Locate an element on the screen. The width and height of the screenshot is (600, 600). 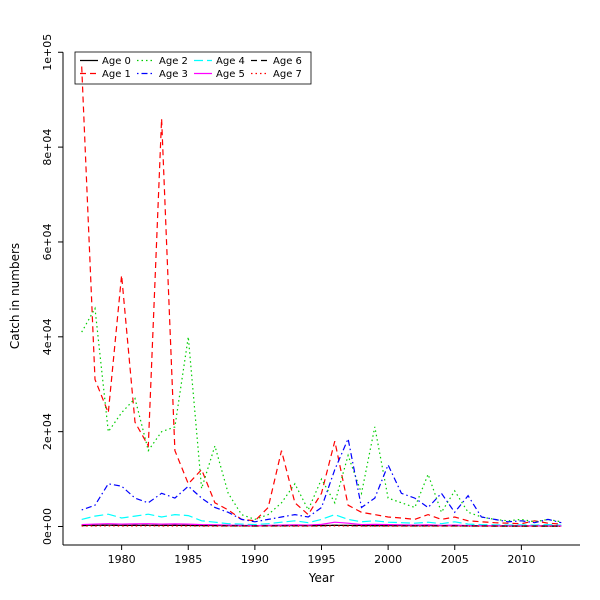
legend-label-age-1: Age 1 is located at coordinates (116, 74).